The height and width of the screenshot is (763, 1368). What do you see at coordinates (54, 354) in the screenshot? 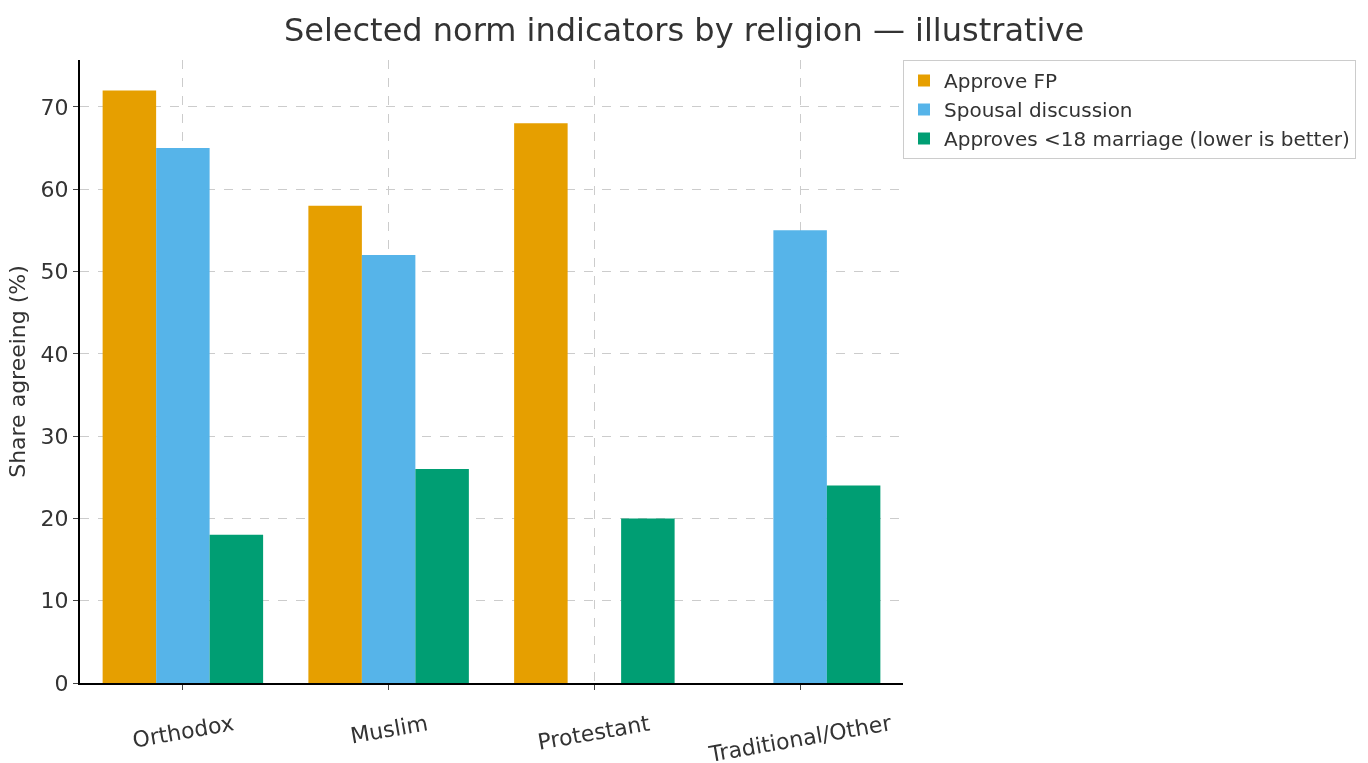
I see `y-tick-label: 40` at bounding box center [54, 354].